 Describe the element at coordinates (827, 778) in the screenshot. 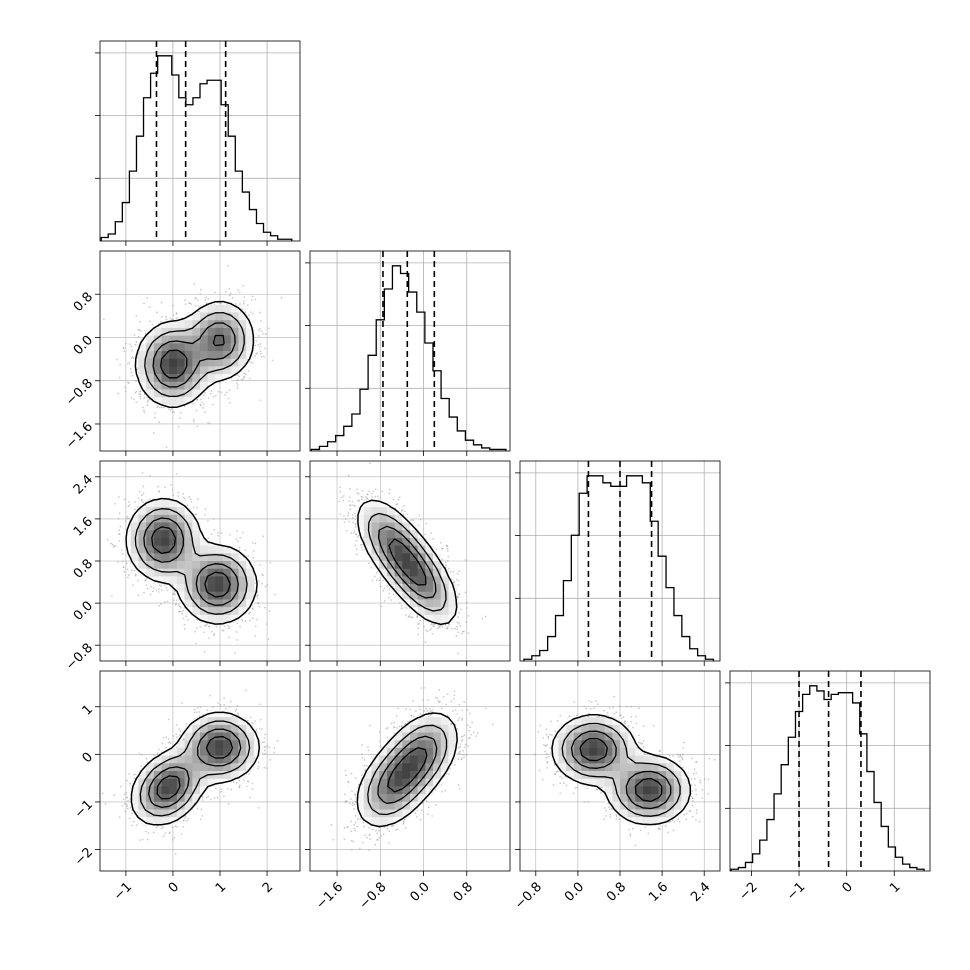

I see `histogram-step` at that location.